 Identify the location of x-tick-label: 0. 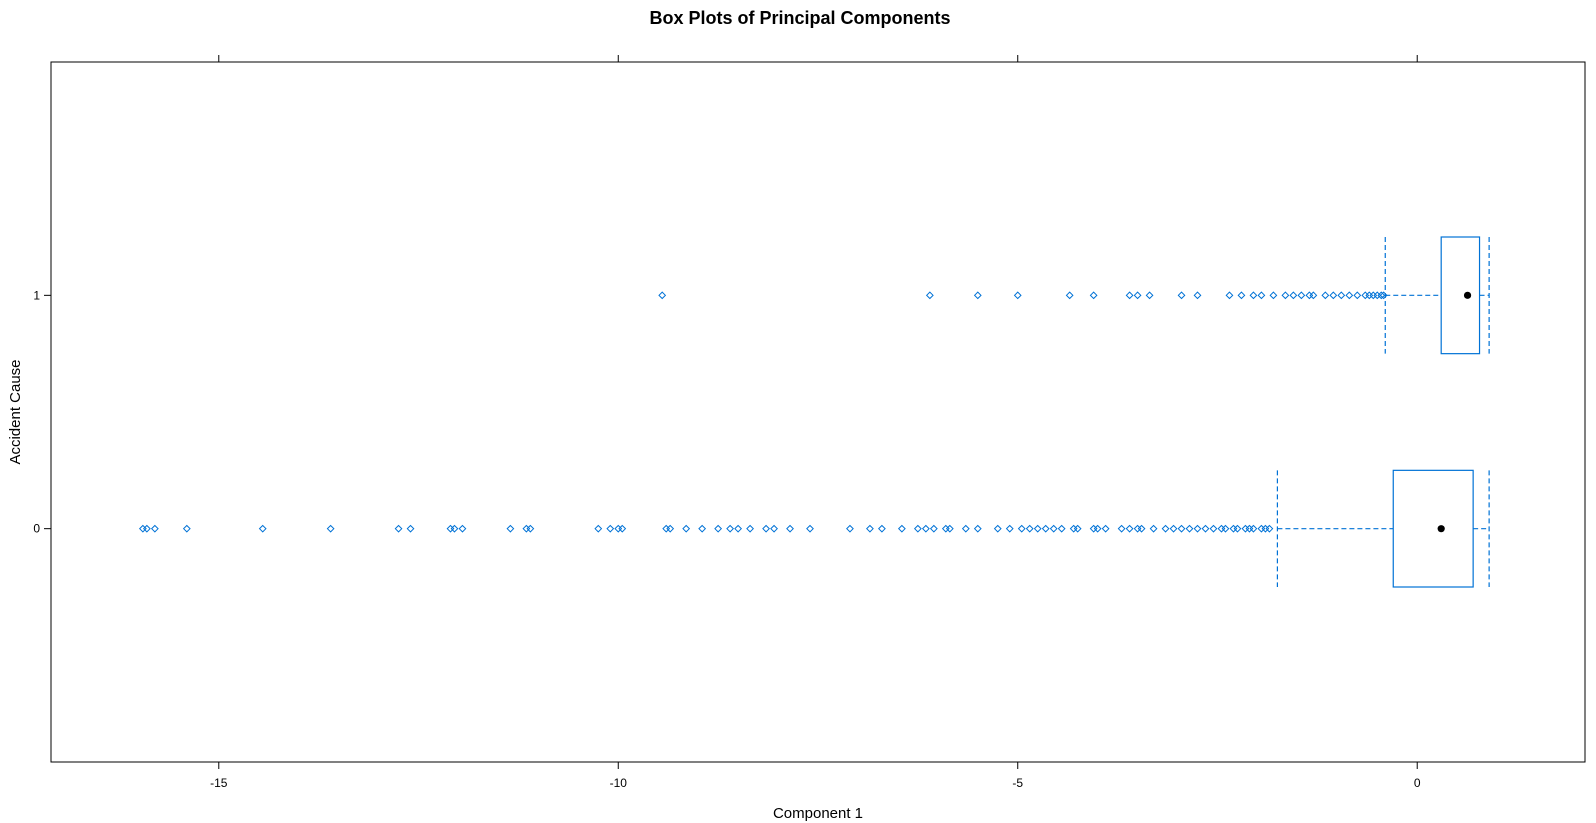
(1417, 783).